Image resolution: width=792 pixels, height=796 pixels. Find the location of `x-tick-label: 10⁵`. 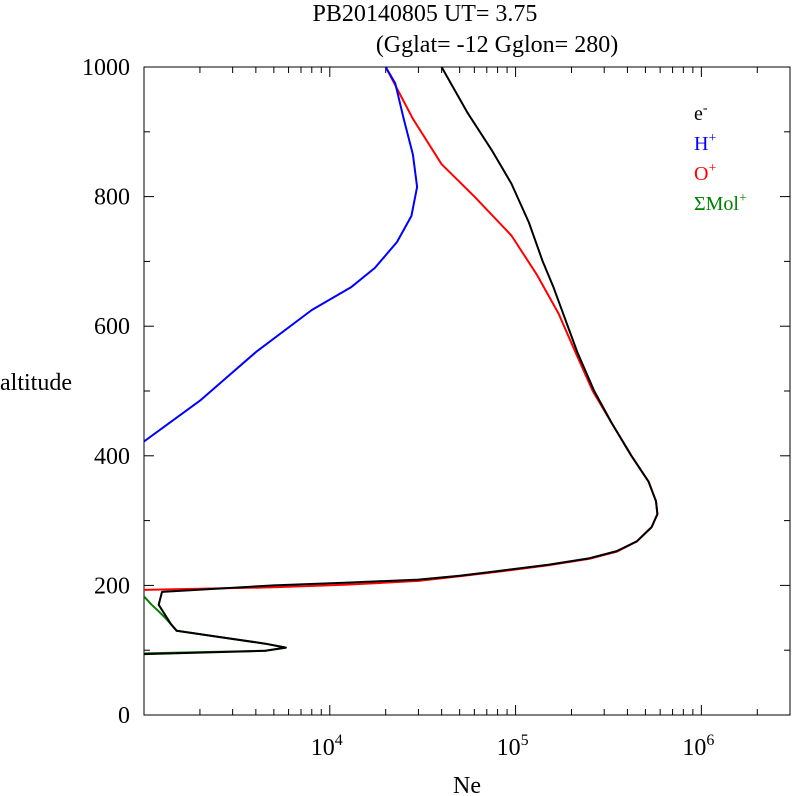

x-tick-label: 10⁵ is located at coordinates (513, 746).